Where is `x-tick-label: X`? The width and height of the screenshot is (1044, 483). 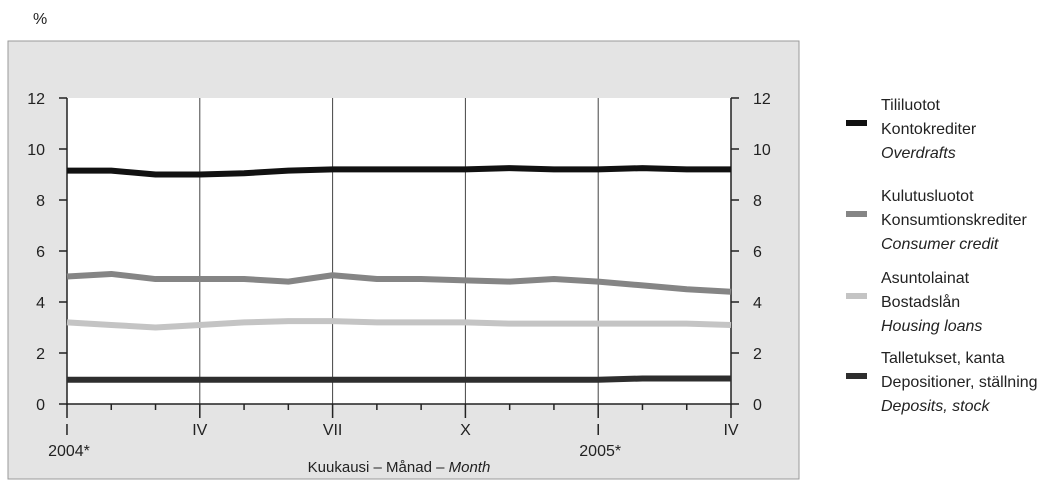
x-tick-label: X is located at coordinates (465, 430).